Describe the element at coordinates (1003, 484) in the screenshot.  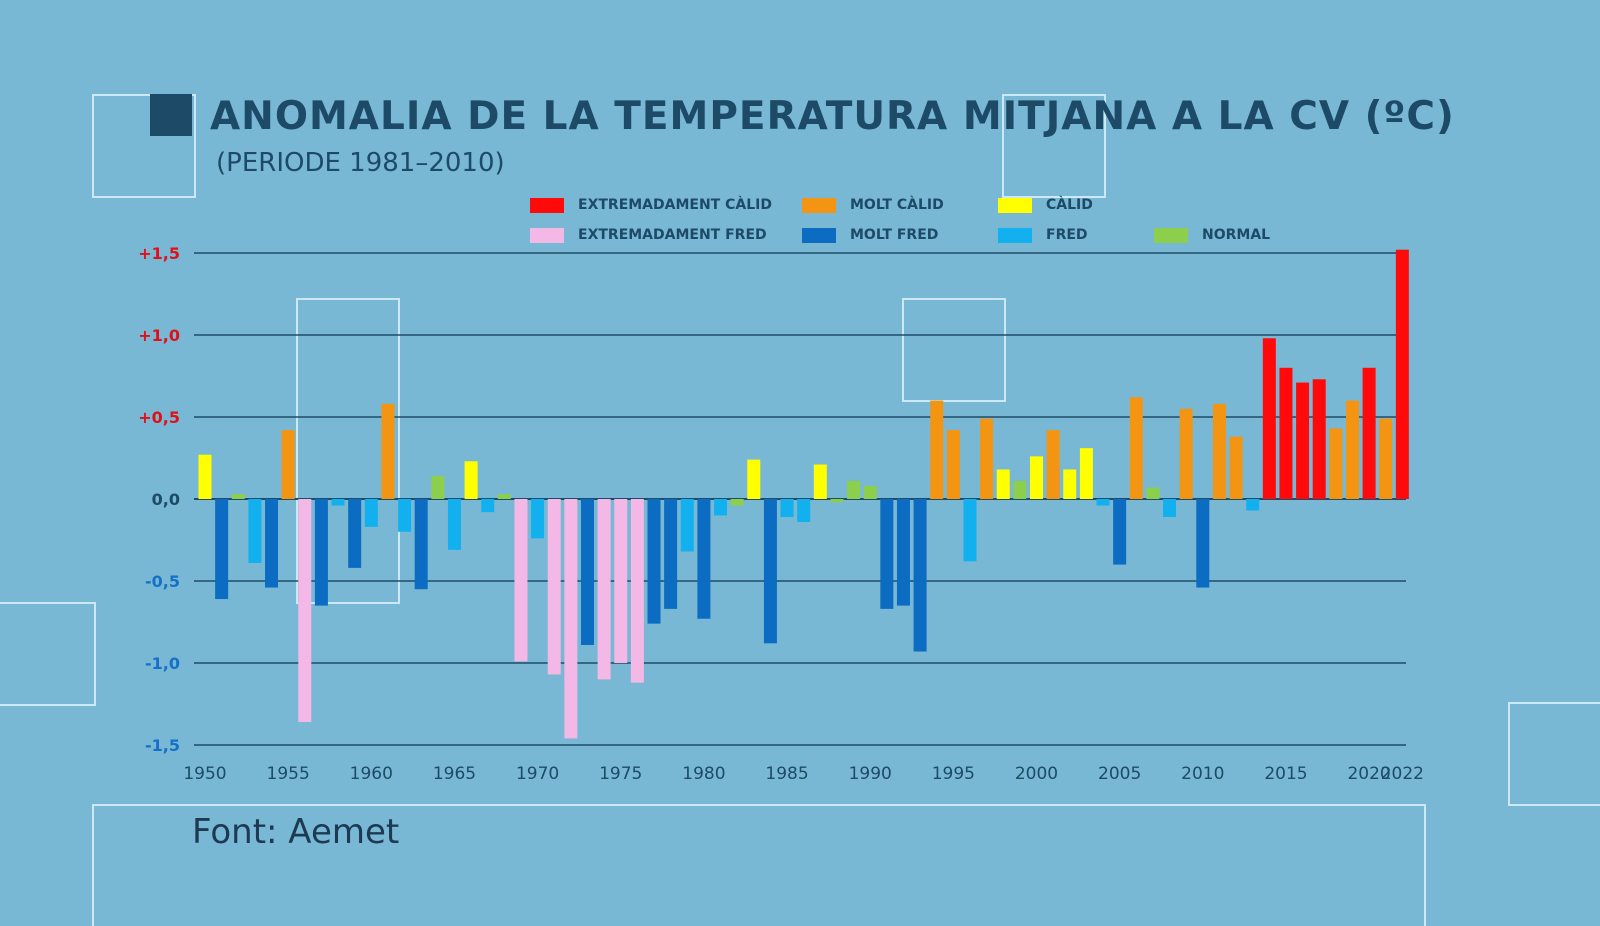
I see `bar-1998` at that location.